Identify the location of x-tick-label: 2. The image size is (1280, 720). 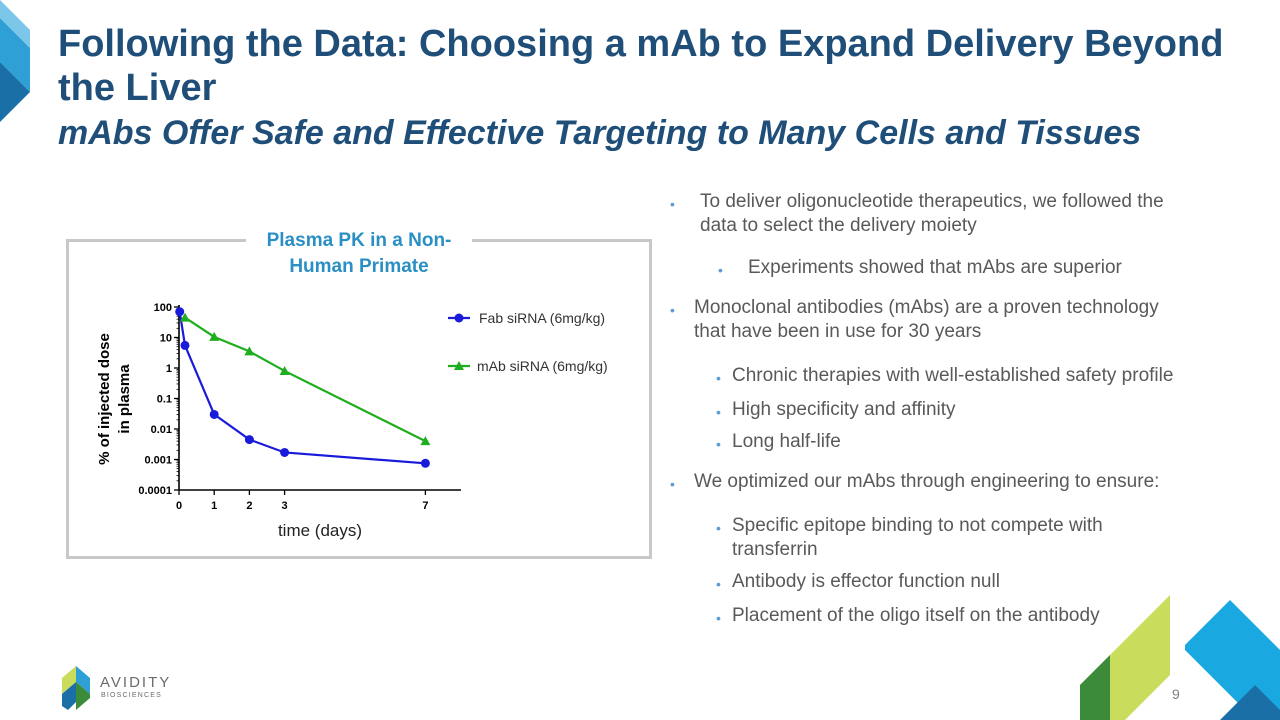
(249, 506).